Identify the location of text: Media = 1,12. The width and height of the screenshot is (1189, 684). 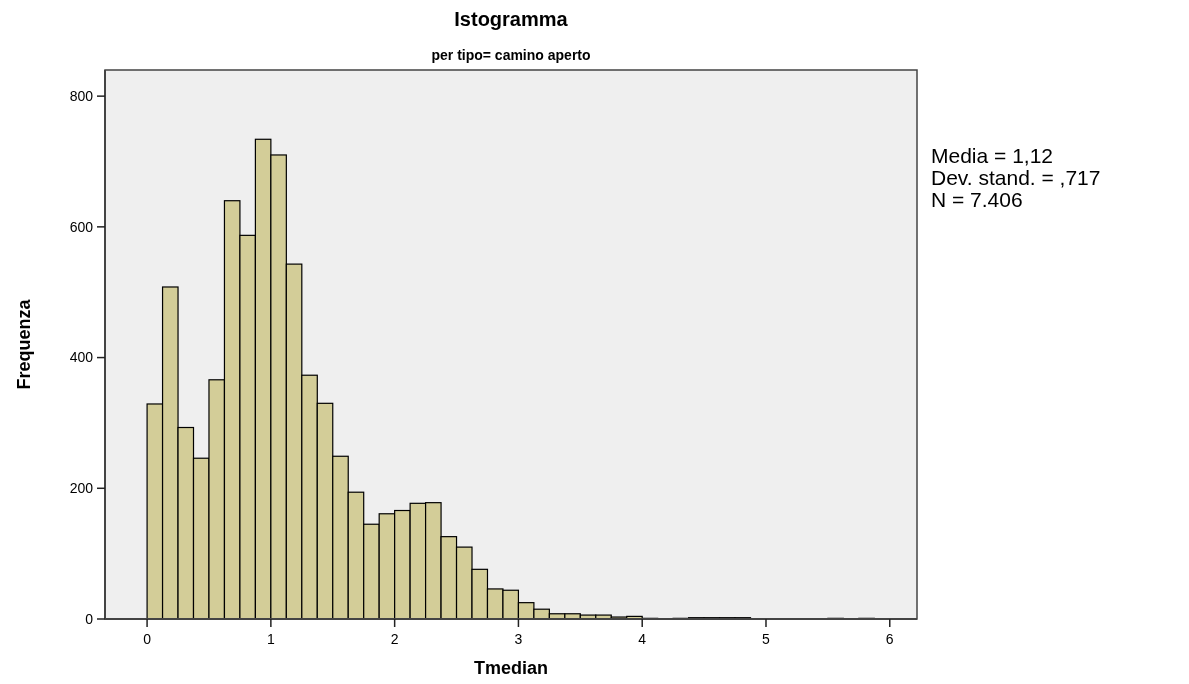
(992, 155).